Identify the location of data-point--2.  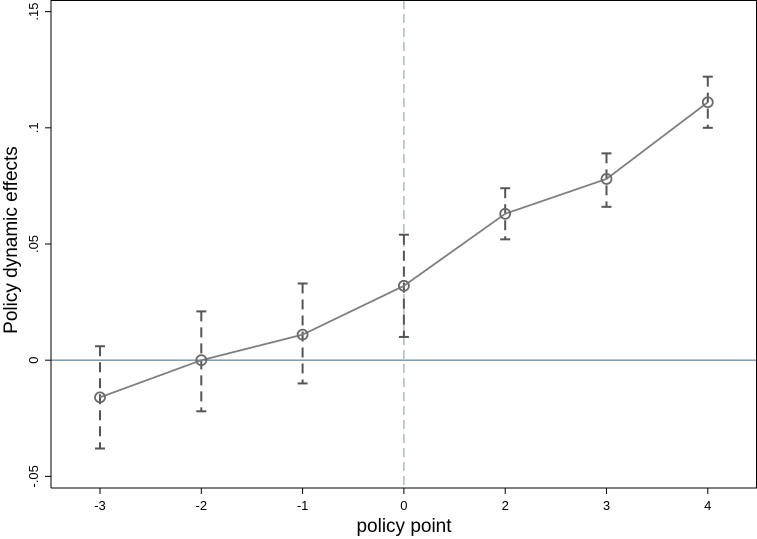
(201, 360).